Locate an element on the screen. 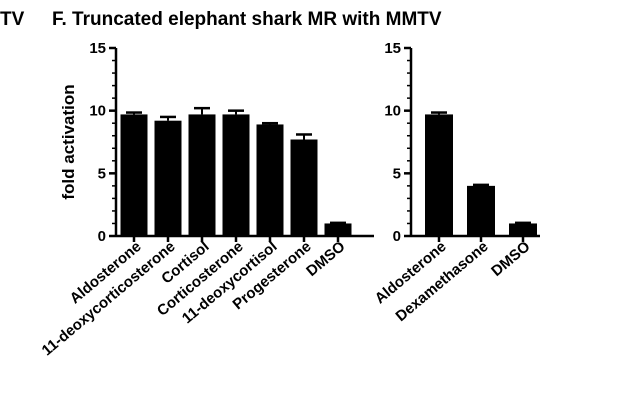 This screenshot has height=415, width=633. y-axis-label: fold activation is located at coordinates (68, 141).